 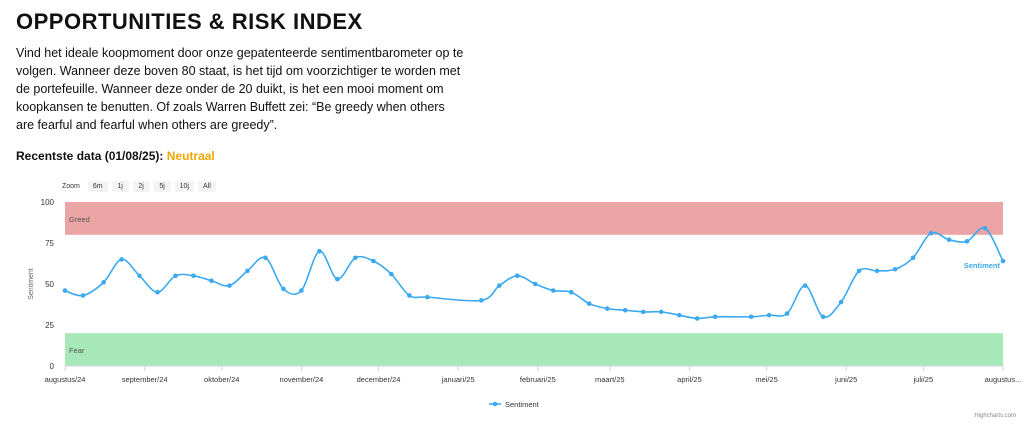 What do you see at coordinates (923, 379) in the screenshot?
I see `x-tick-label: juli/25` at bounding box center [923, 379].